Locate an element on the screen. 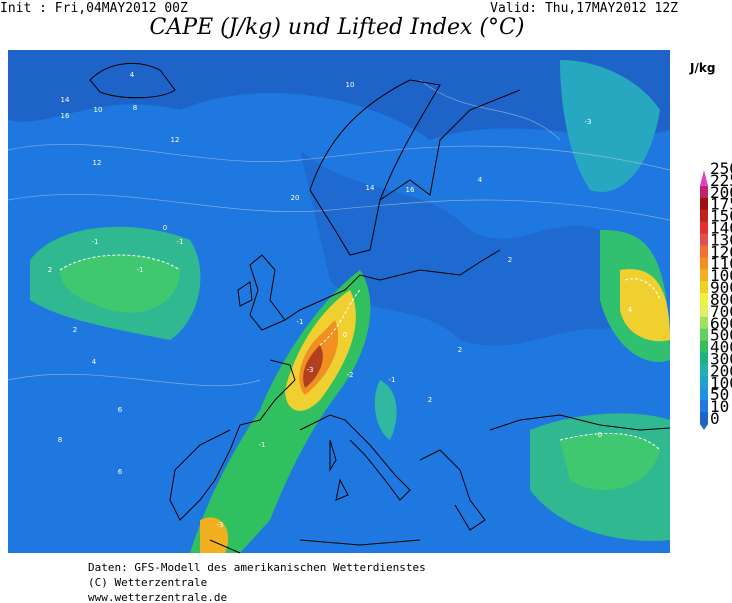  colorbar-label: 100 is located at coordinates (721, 382).